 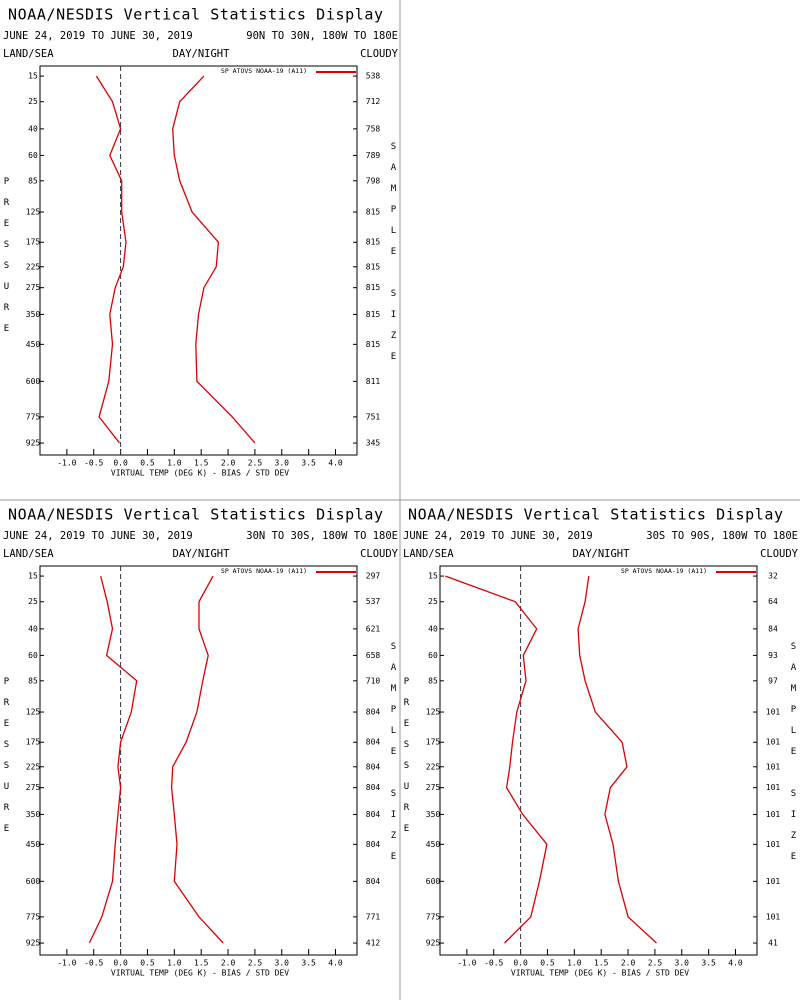 What do you see at coordinates (373, 381) in the screenshot?
I see `sample-size: 811` at bounding box center [373, 381].